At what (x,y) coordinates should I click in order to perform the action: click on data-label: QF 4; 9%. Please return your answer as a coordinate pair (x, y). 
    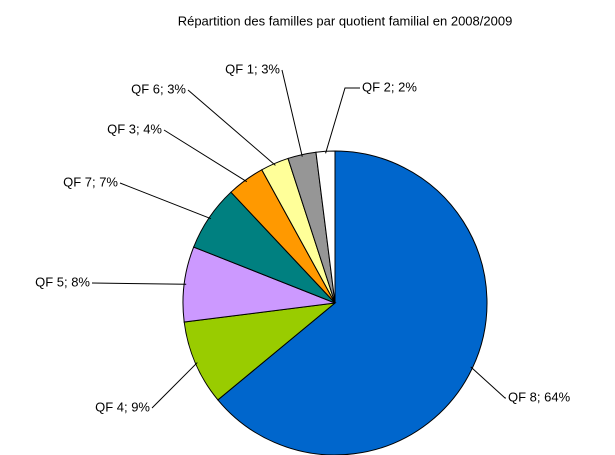
    Looking at the image, I should click on (122, 406).